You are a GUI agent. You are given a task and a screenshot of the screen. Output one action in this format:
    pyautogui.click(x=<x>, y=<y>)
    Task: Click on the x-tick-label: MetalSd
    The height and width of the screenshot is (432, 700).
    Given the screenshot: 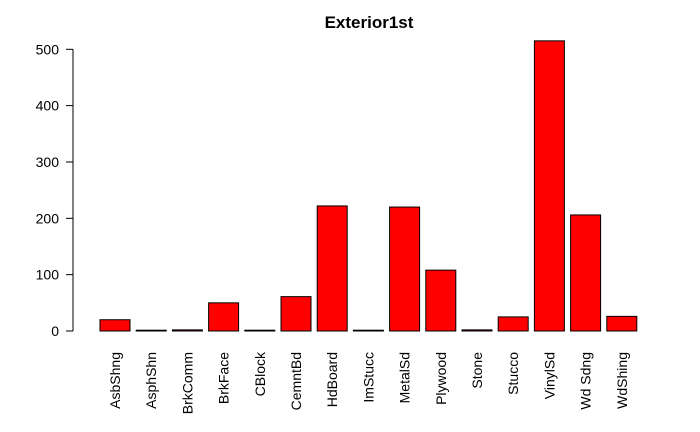 What is the action you would take?
    pyautogui.click(x=405, y=377)
    